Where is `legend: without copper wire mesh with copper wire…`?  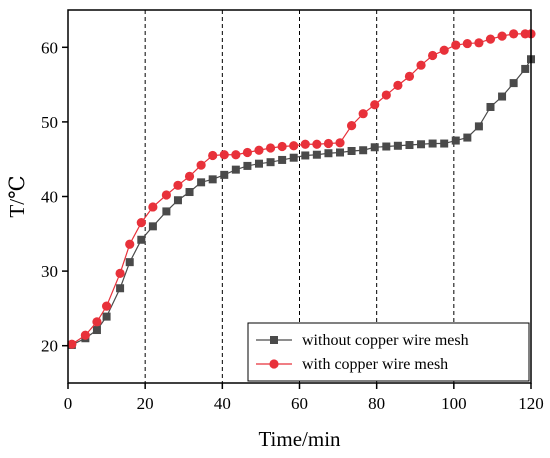
legend: without copper wire mesh with copper wire… is located at coordinates (388, 352).